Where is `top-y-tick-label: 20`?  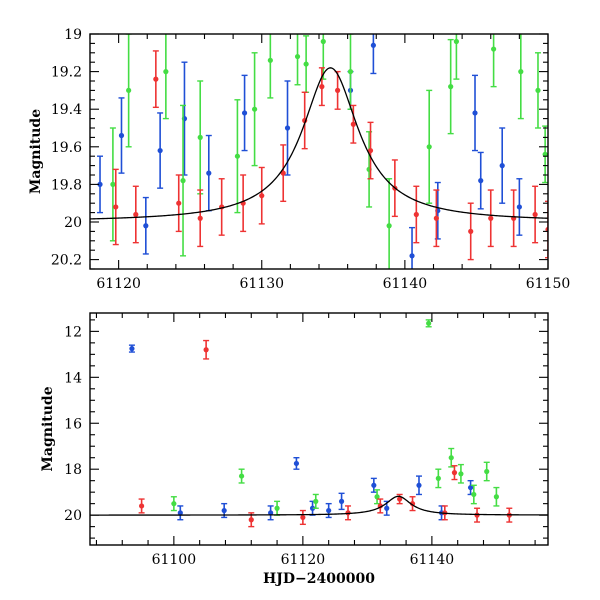
top-y-tick-label: 20 is located at coordinates (73, 223).